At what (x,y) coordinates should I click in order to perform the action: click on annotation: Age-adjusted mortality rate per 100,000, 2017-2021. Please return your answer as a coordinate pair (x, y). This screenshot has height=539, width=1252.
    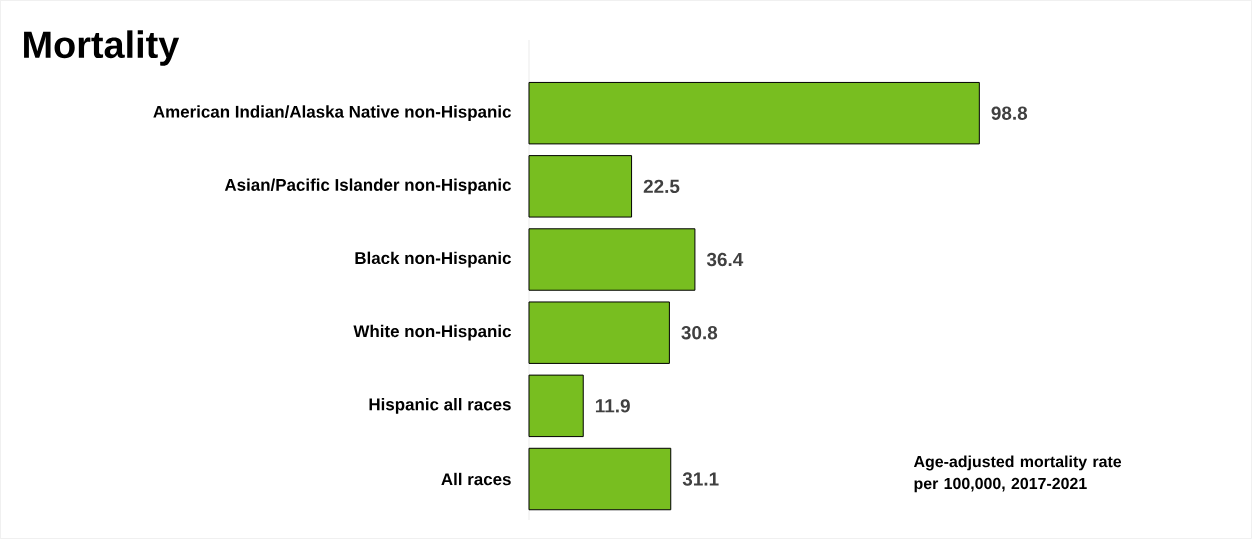
    Looking at the image, I should click on (1017, 474).